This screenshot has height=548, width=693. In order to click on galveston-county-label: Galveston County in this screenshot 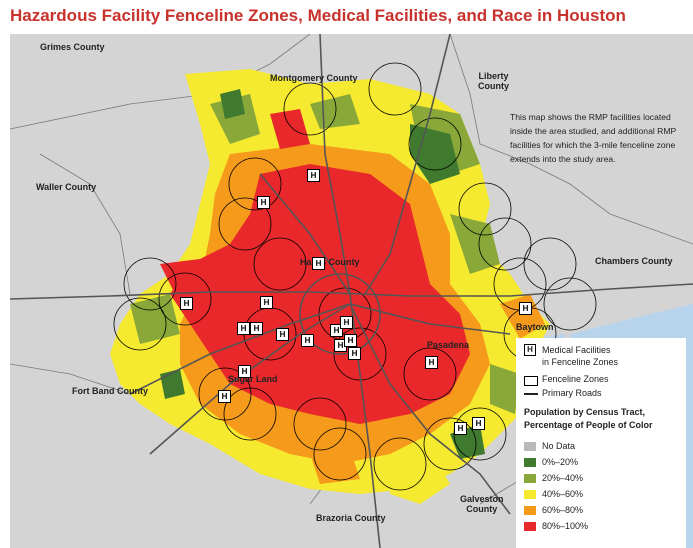, I will do `click(482, 504)`.